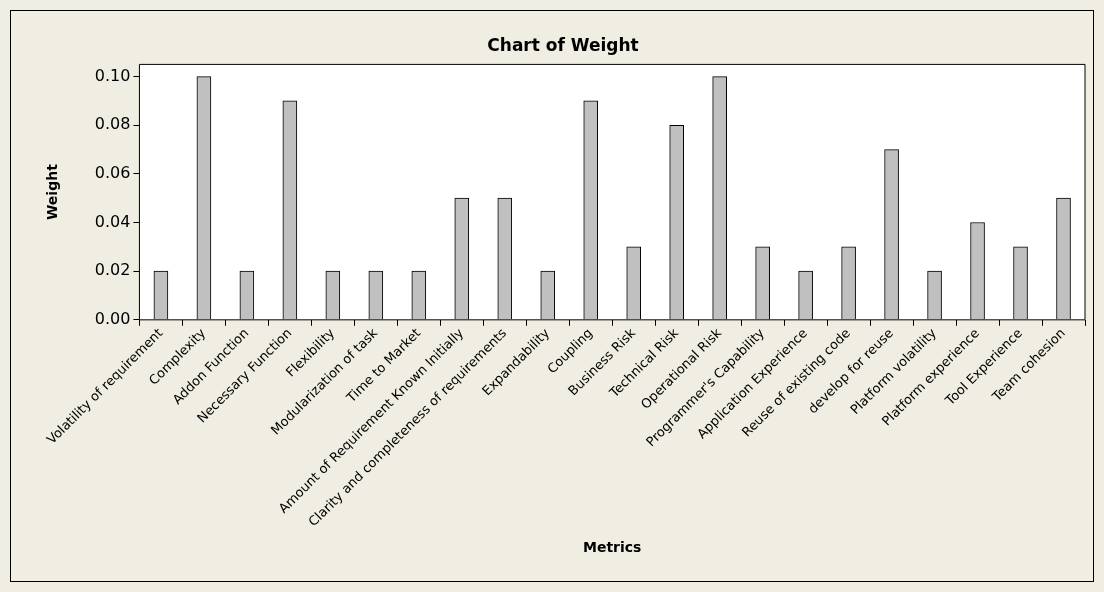 This screenshot has width=1104, height=592. I want to click on y-tick-label: 0.02, so click(112, 270).